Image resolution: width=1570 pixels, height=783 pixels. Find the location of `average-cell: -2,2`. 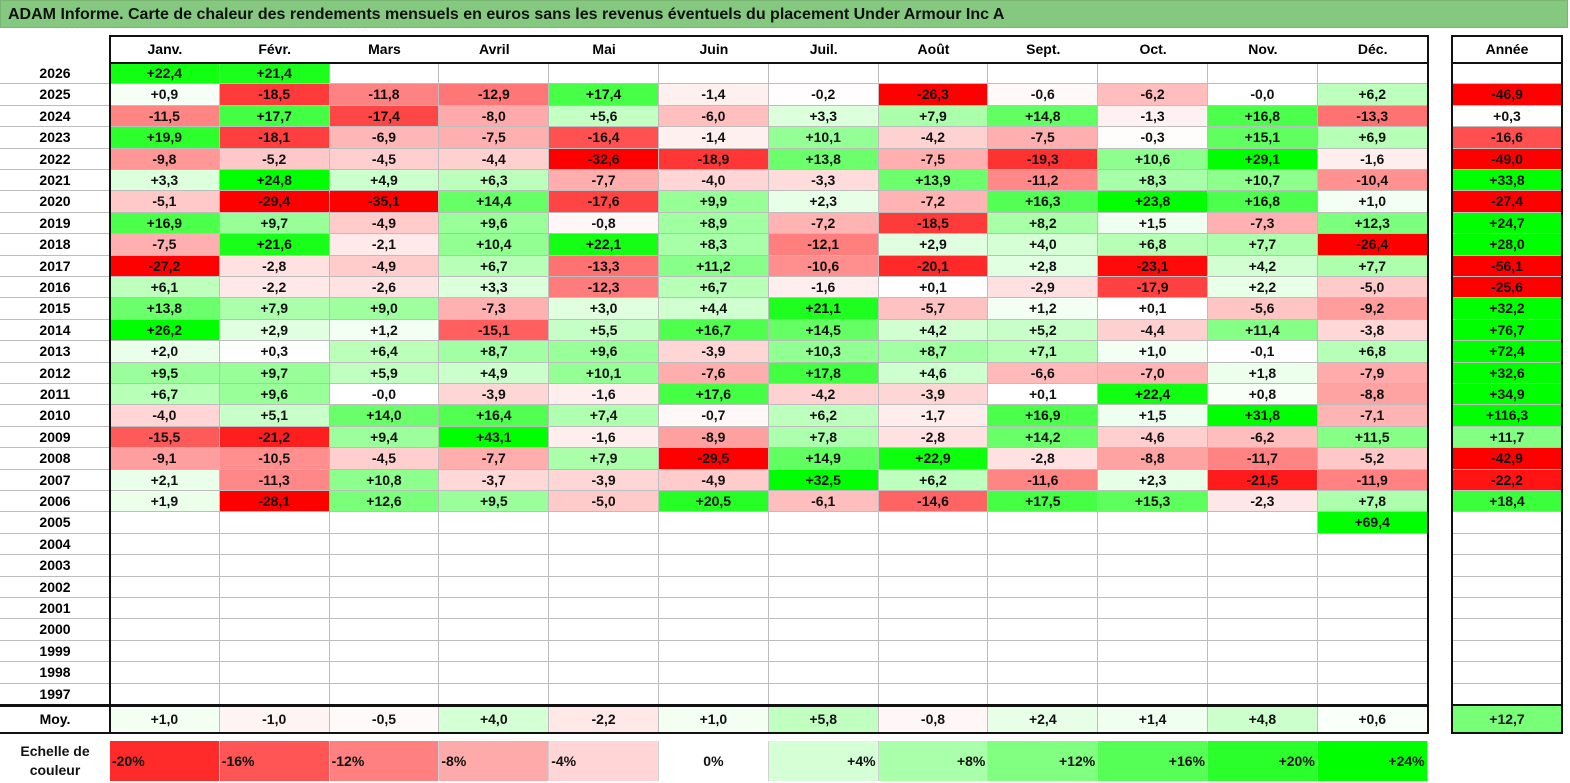

average-cell: -2,2 is located at coordinates (604, 719).